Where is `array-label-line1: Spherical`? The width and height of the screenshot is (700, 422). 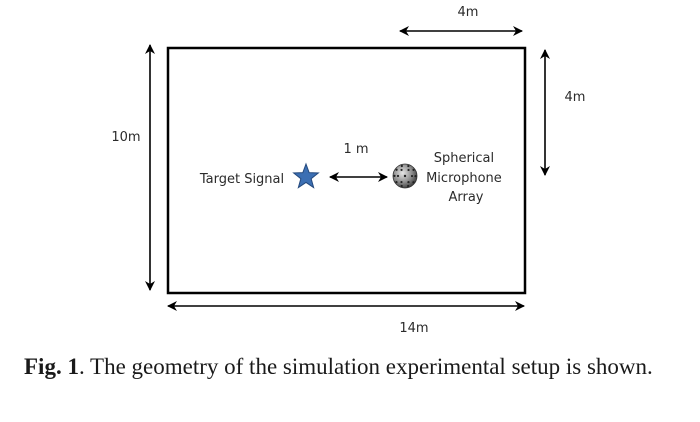
array-label-line1: Spherical is located at coordinates (464, 158).